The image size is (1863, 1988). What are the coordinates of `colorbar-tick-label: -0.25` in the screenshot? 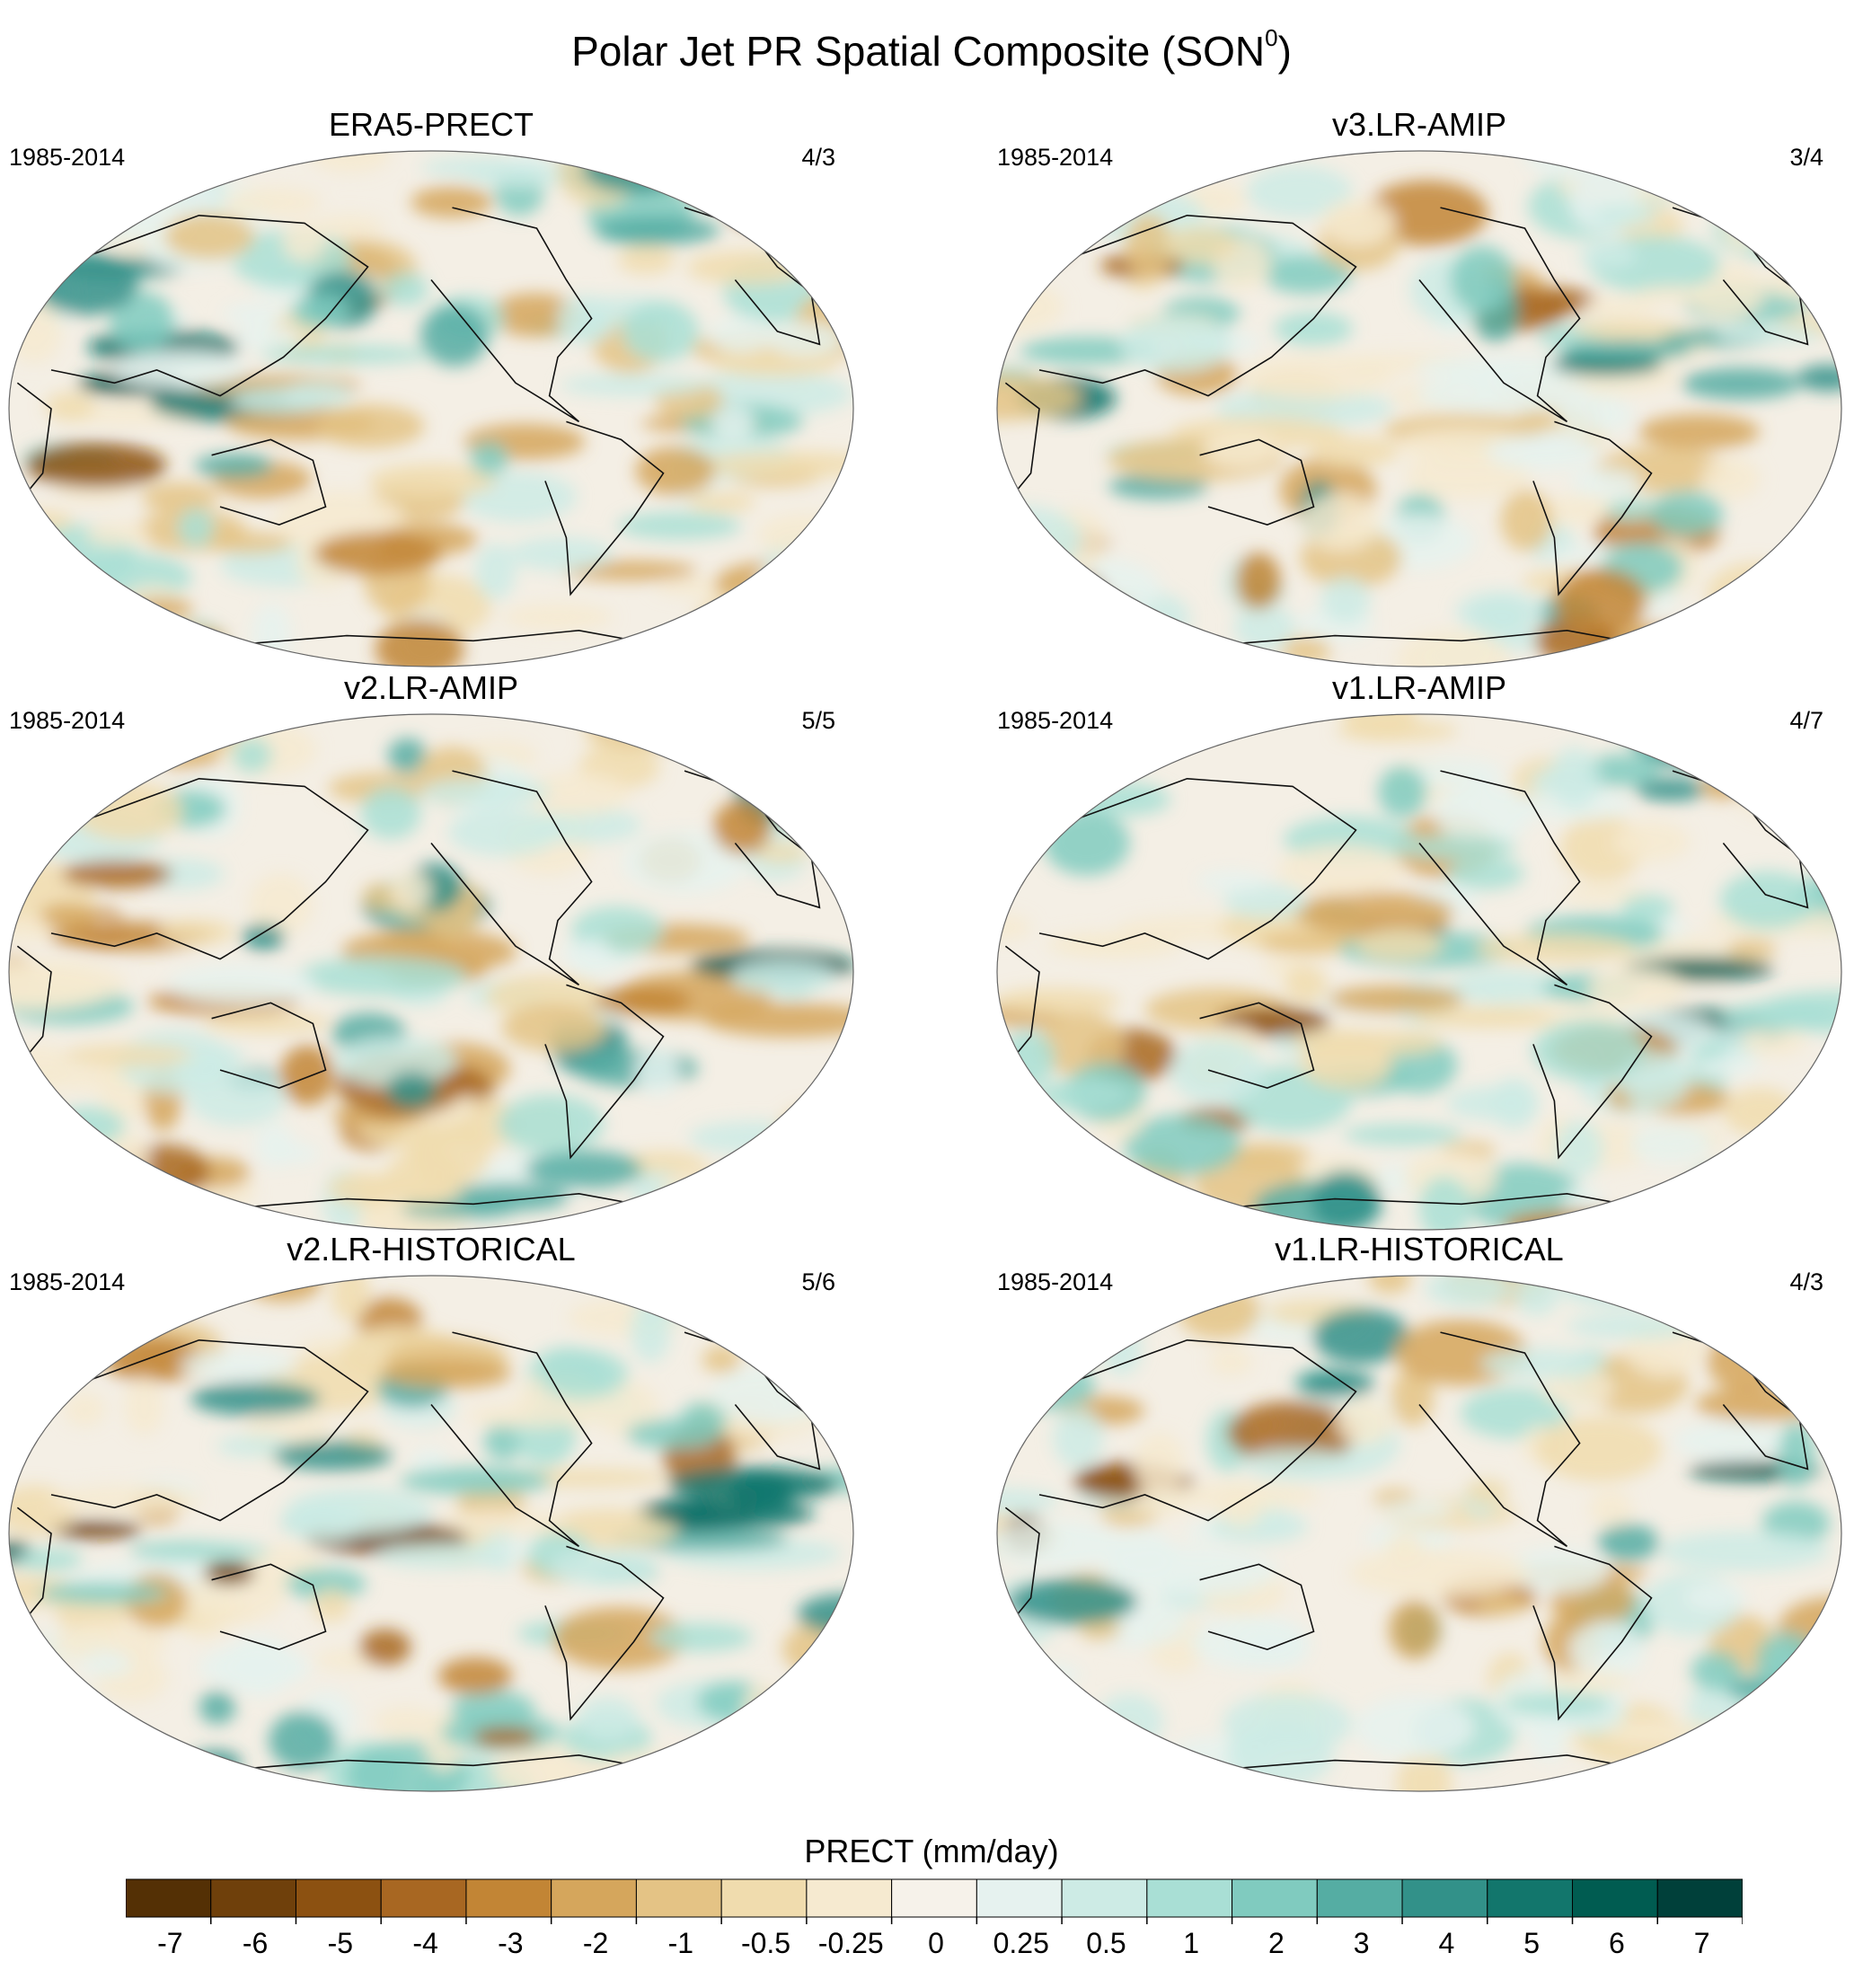 It's located at (851, 1943).